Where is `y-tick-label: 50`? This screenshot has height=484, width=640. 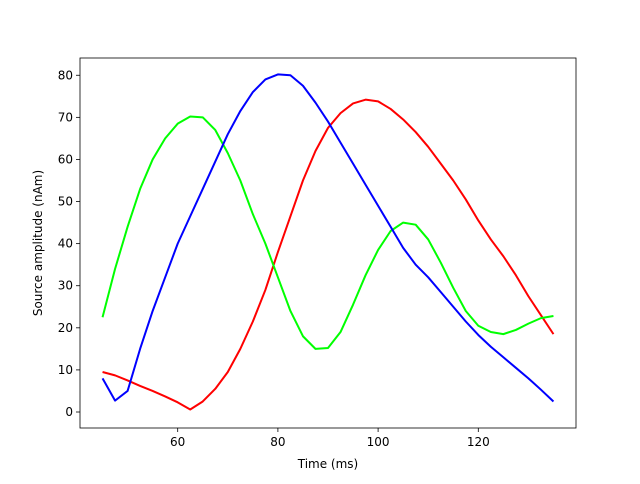 y-tick-label: 50 is located at coordinates (65, 202).